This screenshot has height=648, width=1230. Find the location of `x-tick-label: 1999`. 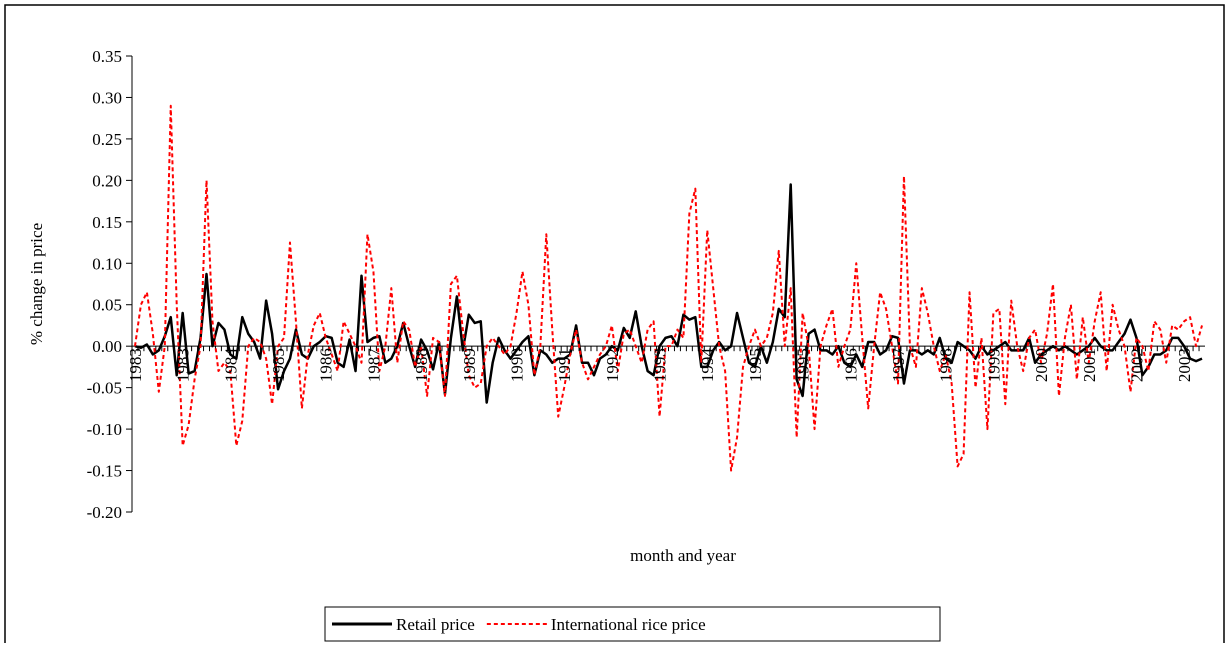

x-tick-label: 1999 is located at coordinates (993, 365).